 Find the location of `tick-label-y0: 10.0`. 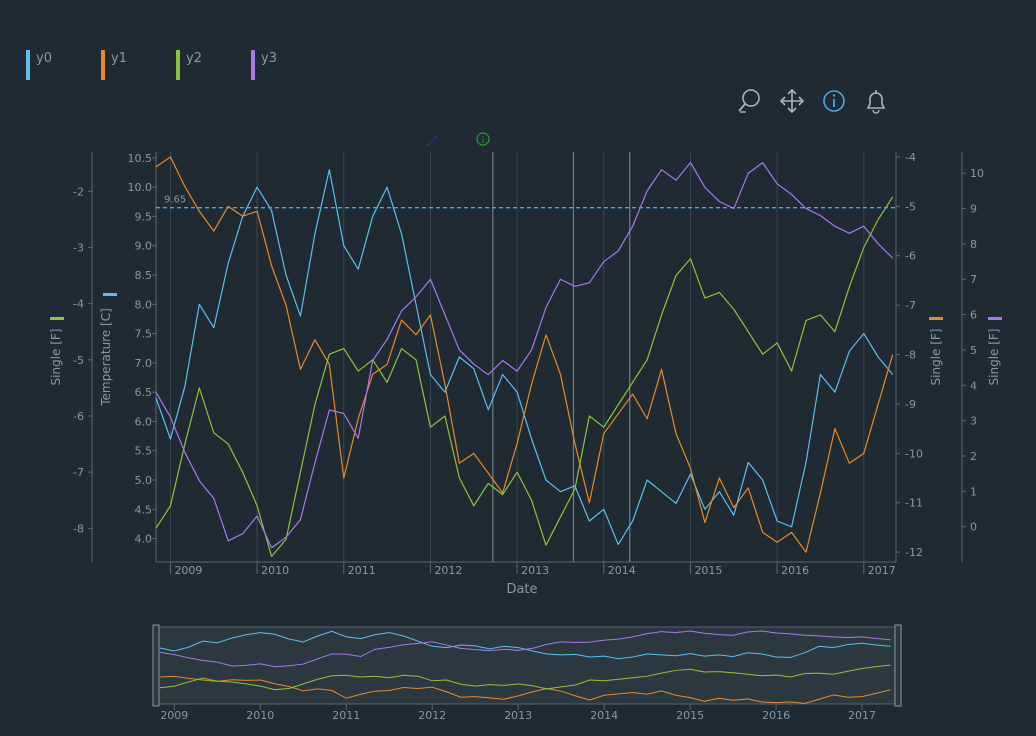

tick-label-y0: 10.0 is located at coordinates (140, 187).